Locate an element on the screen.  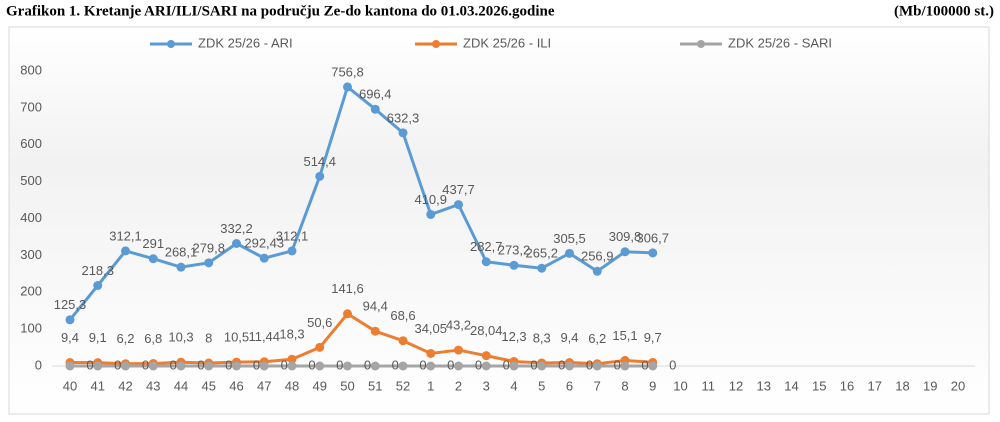
data-label: 10,5 is located at coordinates (236, 337).